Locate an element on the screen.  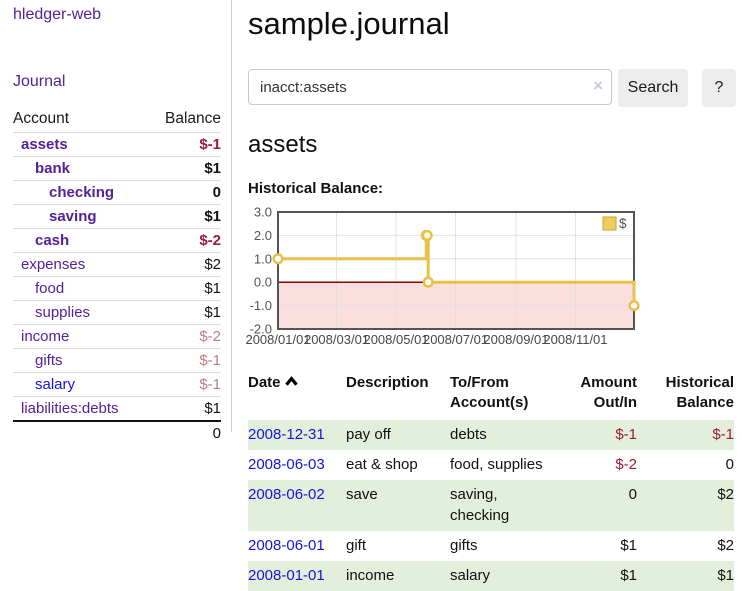
search-input-wrap: × is located at coordinates (430, 87).